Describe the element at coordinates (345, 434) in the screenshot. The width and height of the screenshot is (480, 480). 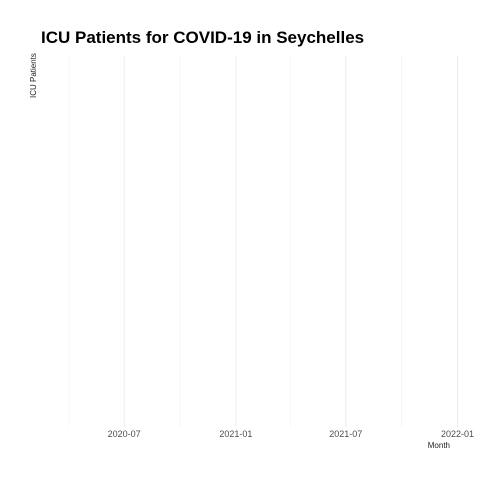
I see `x-tick-label: 2021-07` at that location.